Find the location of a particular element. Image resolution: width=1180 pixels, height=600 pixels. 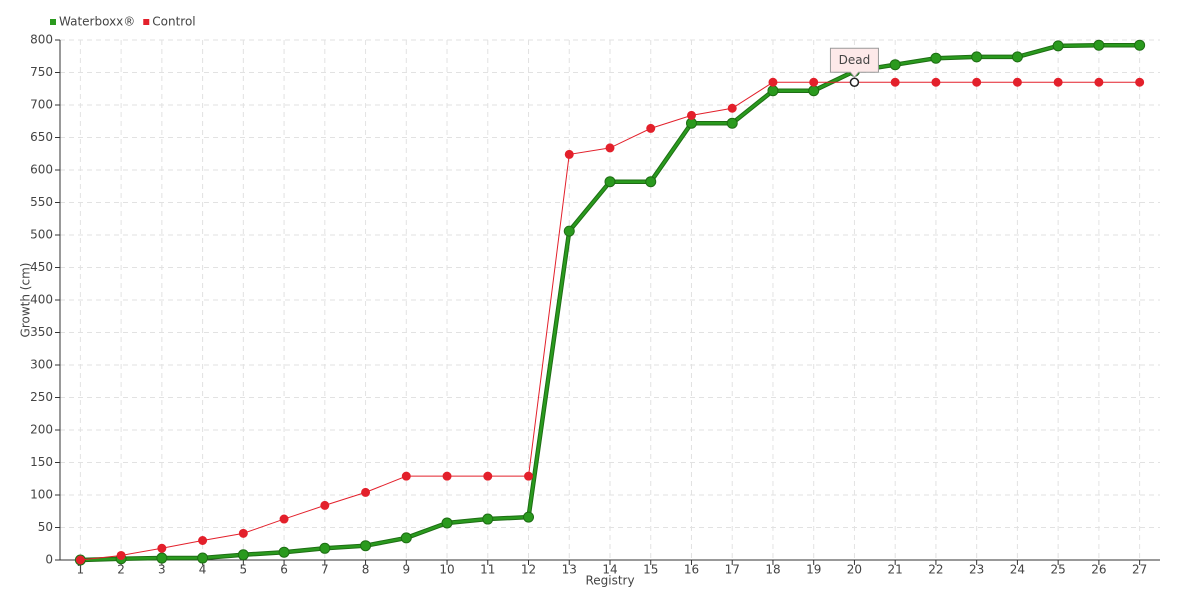

x-tick-label: 12 is located at coordinates (528, 570).